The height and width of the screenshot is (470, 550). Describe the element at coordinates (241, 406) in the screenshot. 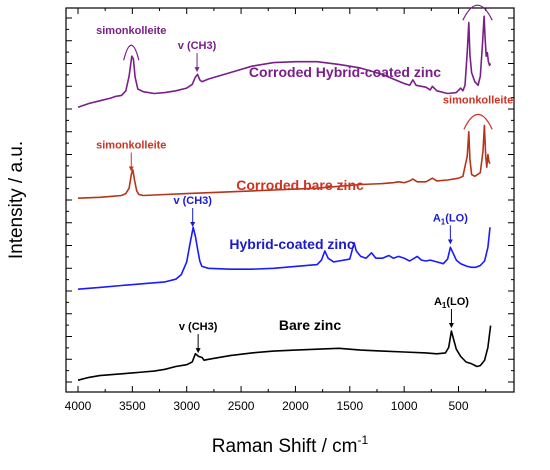

I see `x-tick-label: 2500` at that location.